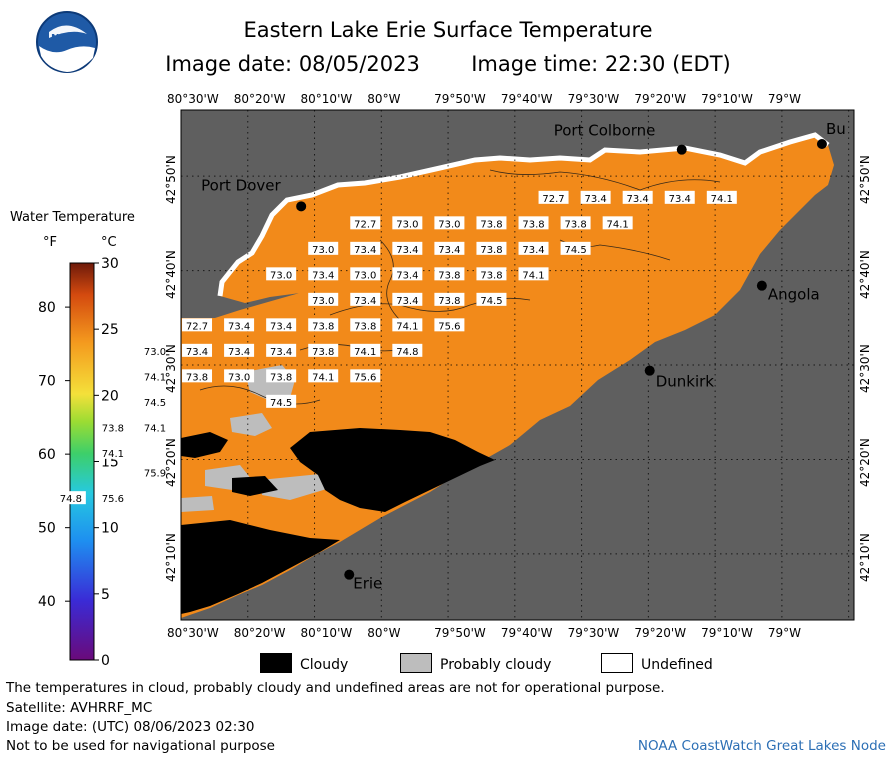 The image size is (896, 763). I want to click on lon-label-bottom: 79°20'W, so click(660, 633).